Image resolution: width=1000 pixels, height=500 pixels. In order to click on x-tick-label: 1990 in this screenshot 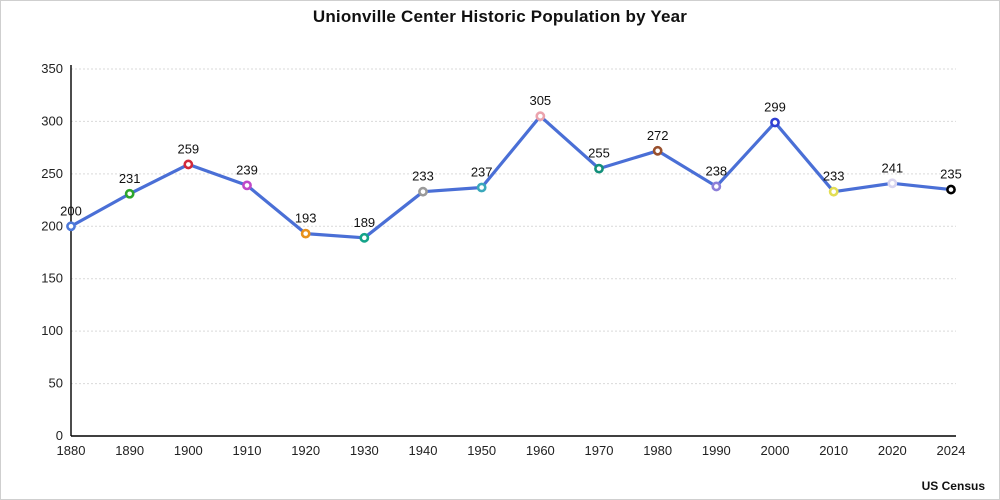, I will do `click(716, 450)`.